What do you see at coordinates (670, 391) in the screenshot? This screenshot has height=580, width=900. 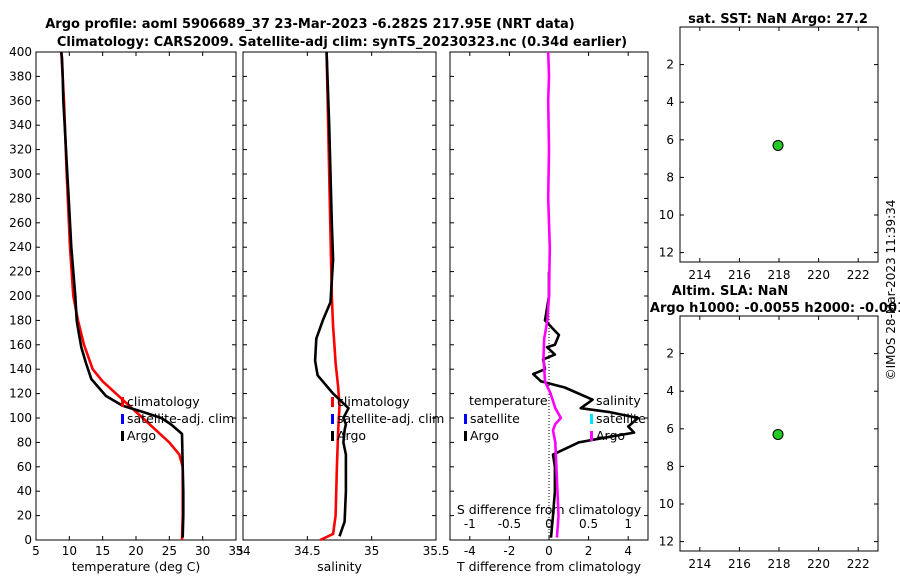 I see `sla-ytick-label: 4` at bounding box center [670, 391].